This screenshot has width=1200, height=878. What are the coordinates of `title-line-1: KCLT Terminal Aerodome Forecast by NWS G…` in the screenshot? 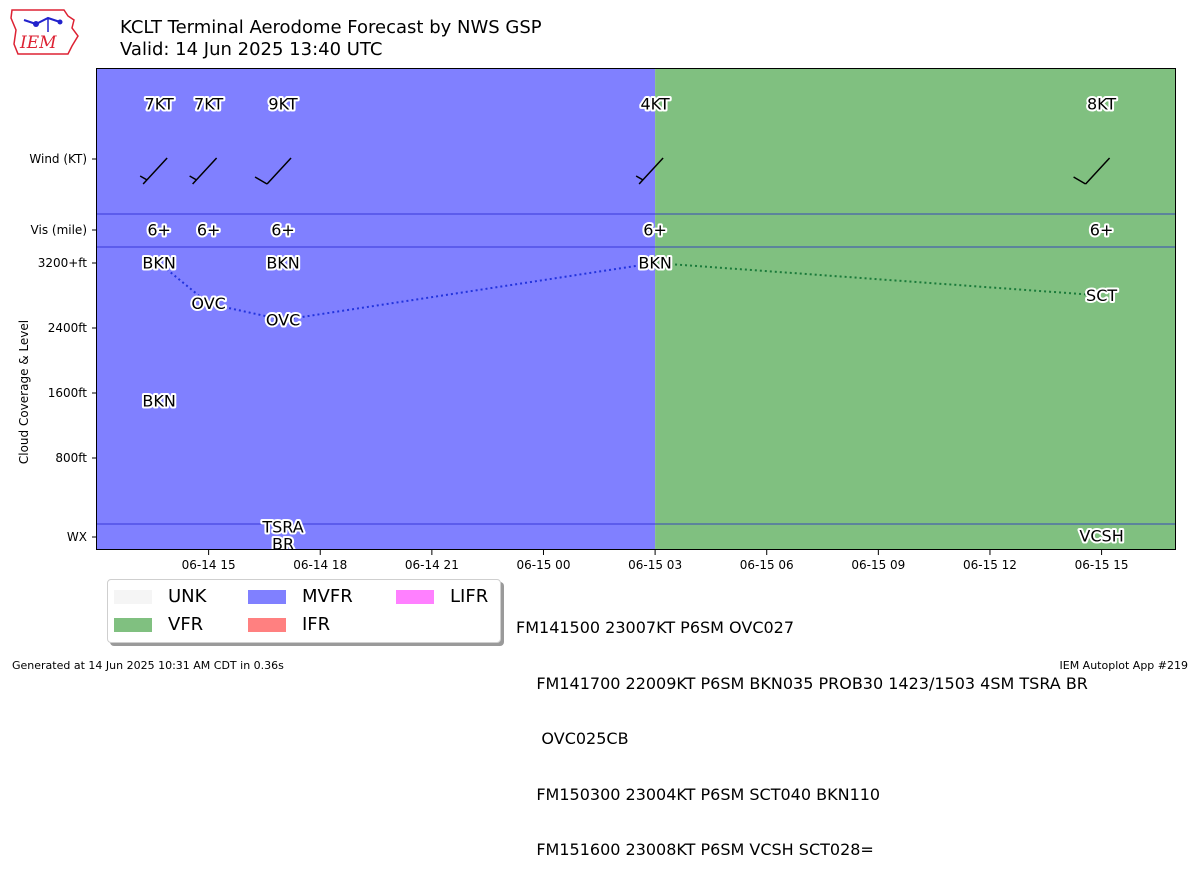 It's located at (331, 27).